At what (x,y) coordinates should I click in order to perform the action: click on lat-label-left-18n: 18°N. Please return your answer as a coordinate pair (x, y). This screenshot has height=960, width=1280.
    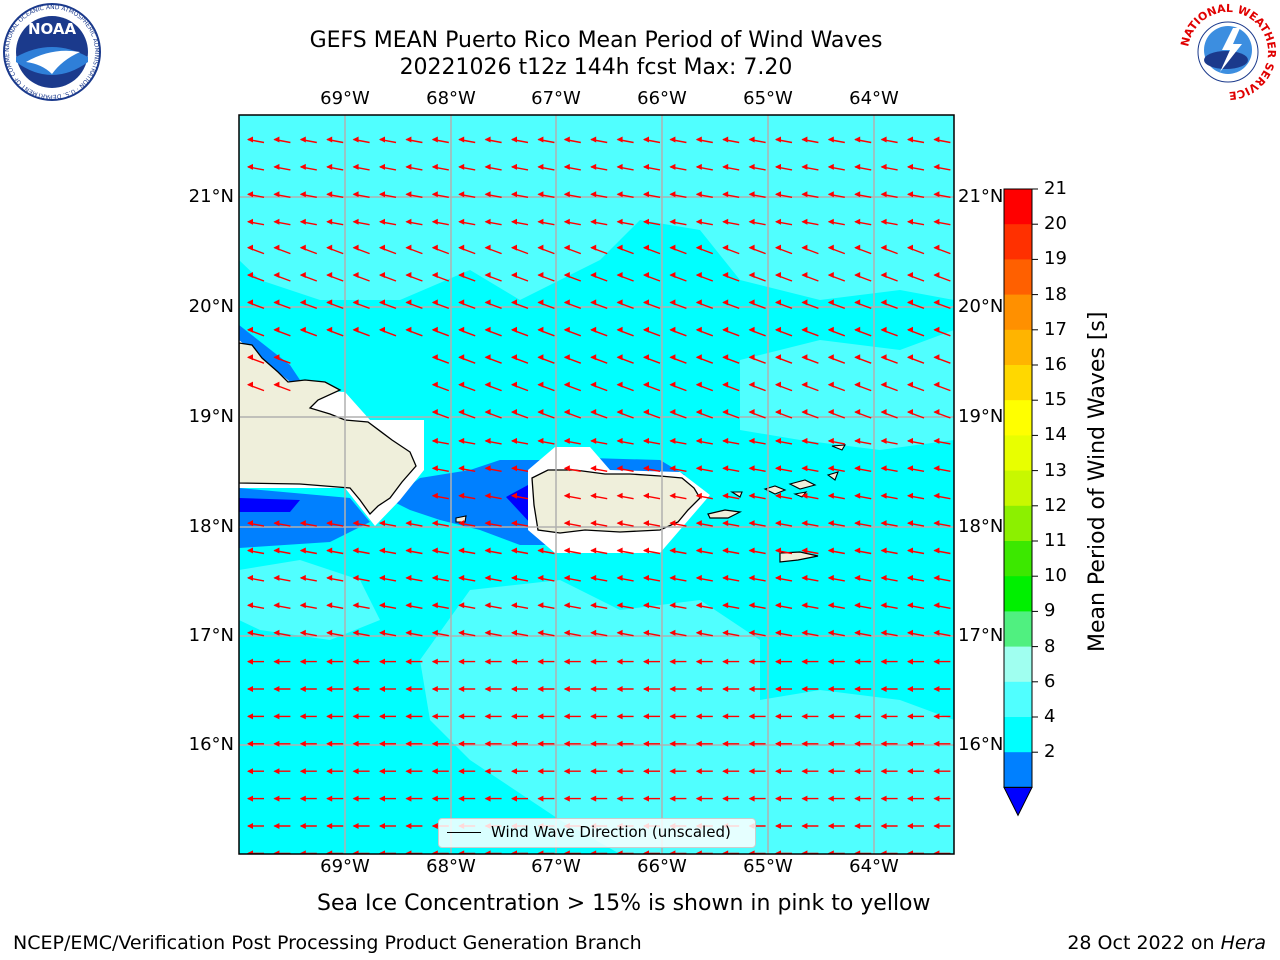
    Looking at the image, I should click on (211, 526).